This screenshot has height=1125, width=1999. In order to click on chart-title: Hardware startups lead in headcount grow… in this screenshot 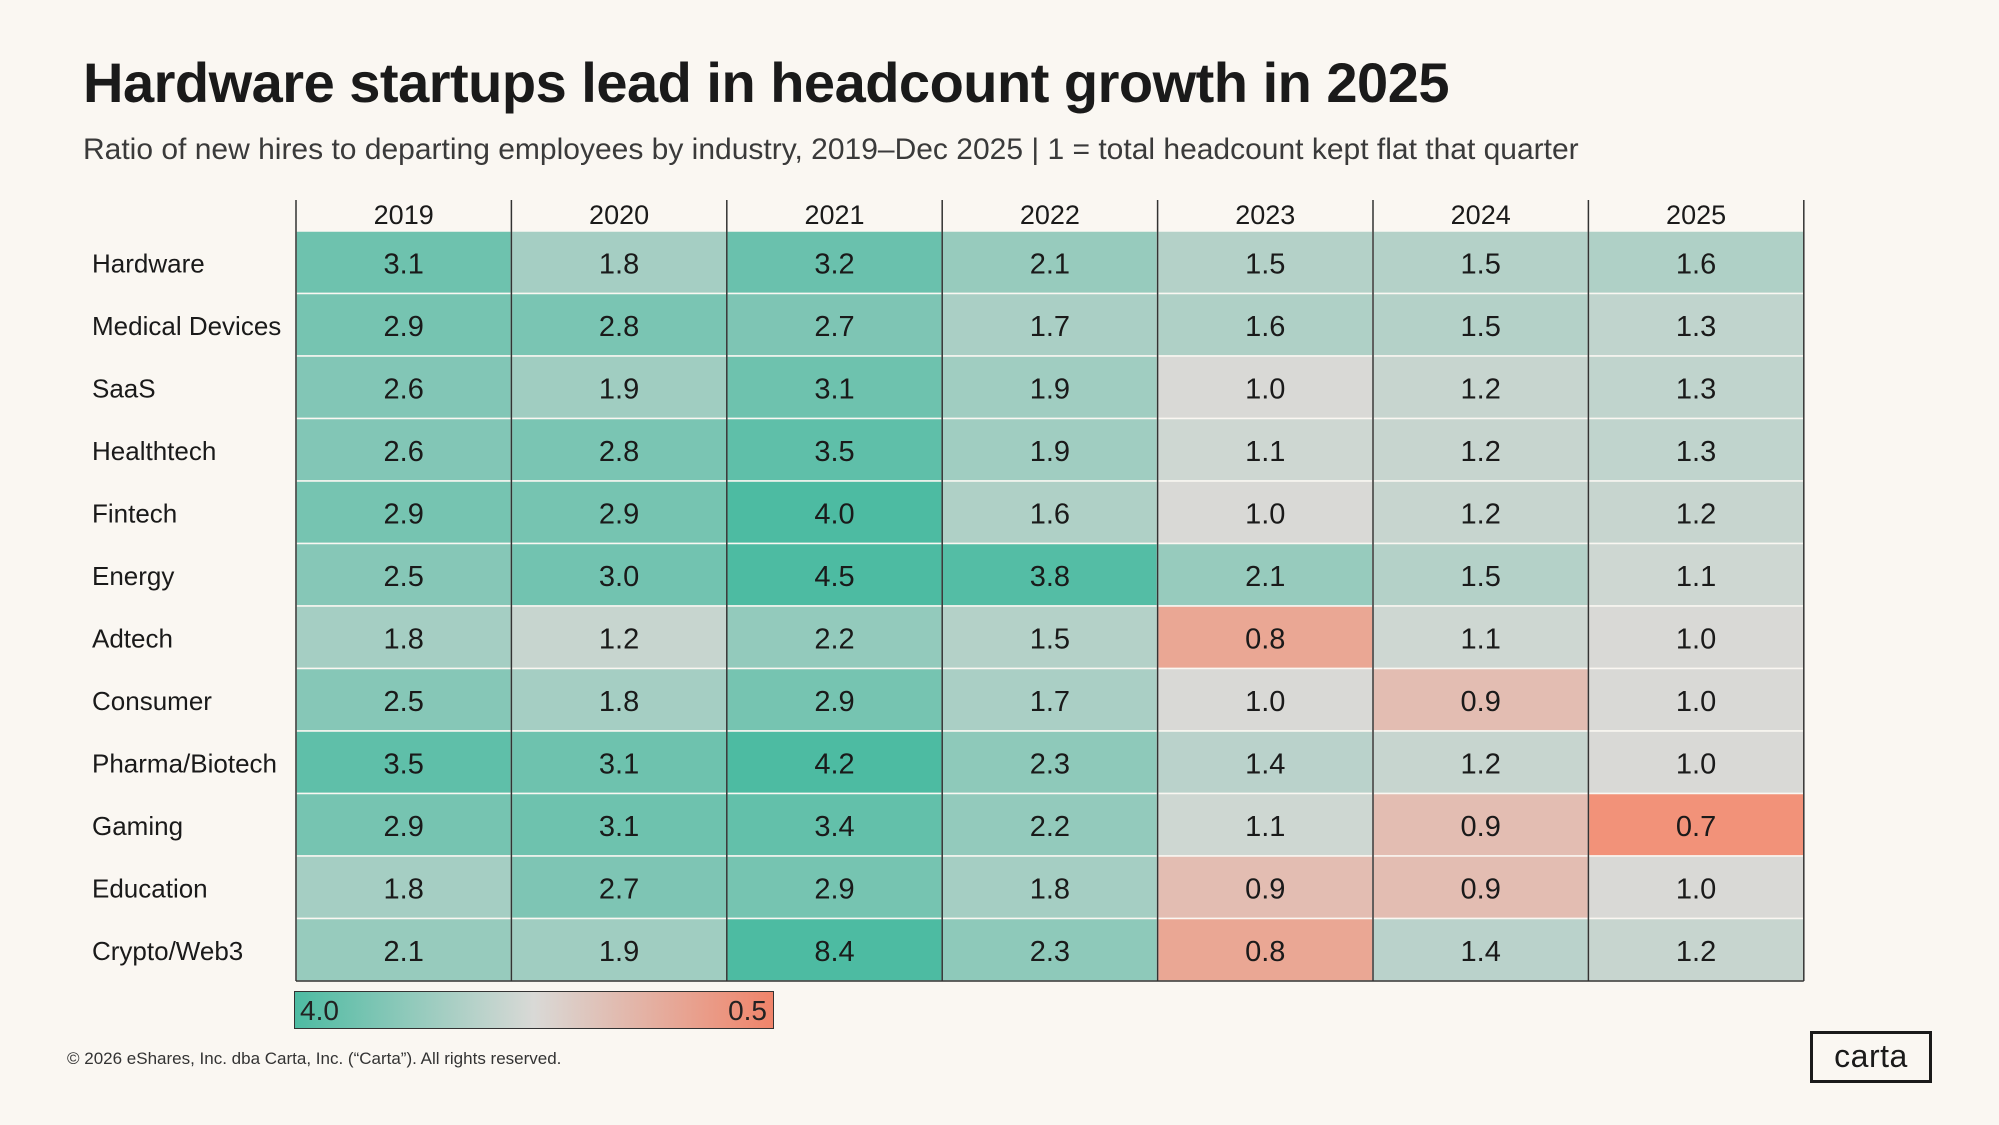, I will do `click(766, 82)`.